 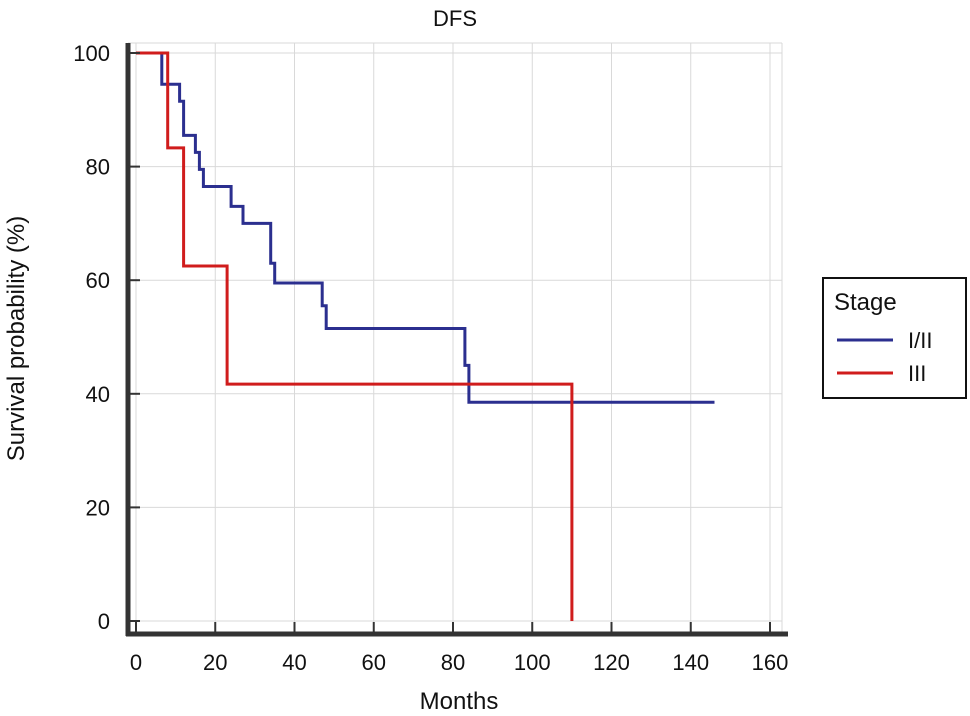 What do you see at coordinates (91, 337) in the screenshot?
I see `y-tick-labels: 0 20 40 60 80 100` at bounding box center [91, 337].